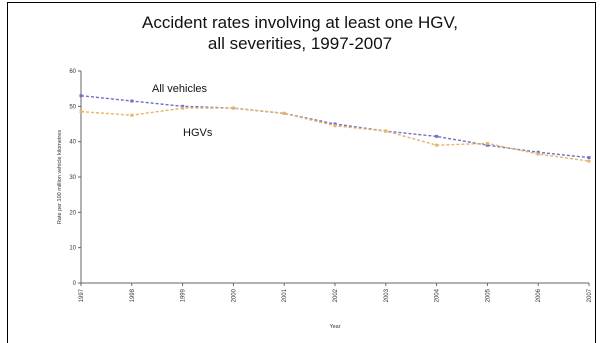 Image resolution: width=600 pixels, height=343 pixels. I want to click on y-tick-label: 40, so click(72, 143).